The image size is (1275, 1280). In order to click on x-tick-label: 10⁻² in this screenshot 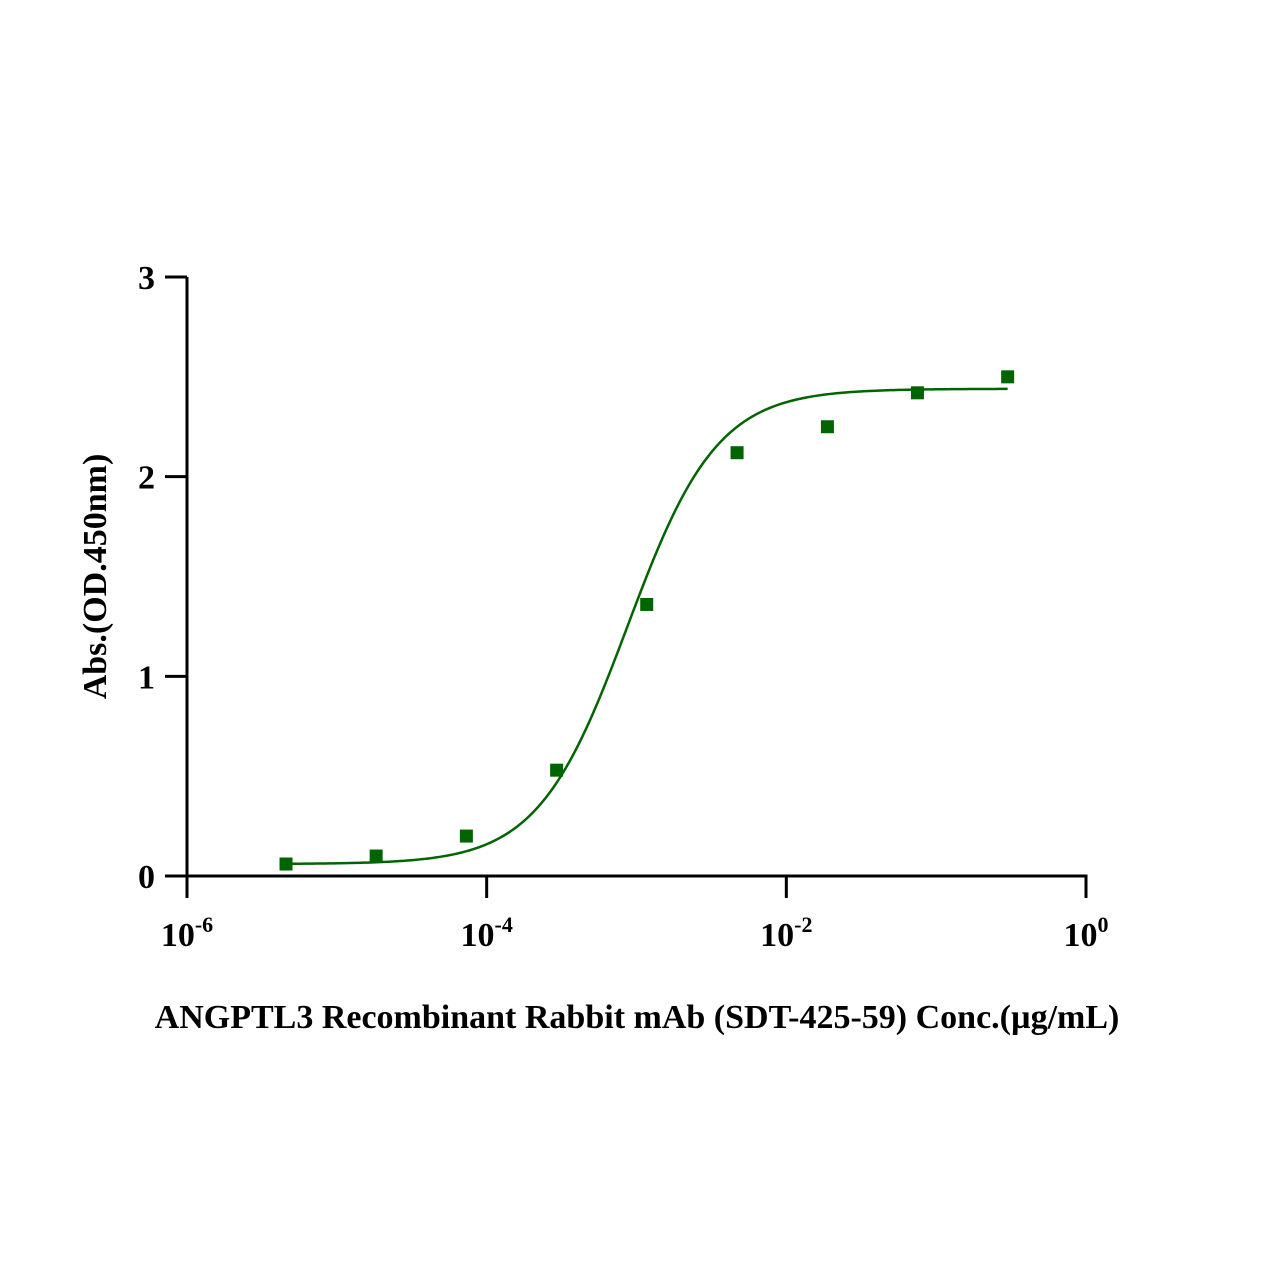, I will do `click(786, 933)`.